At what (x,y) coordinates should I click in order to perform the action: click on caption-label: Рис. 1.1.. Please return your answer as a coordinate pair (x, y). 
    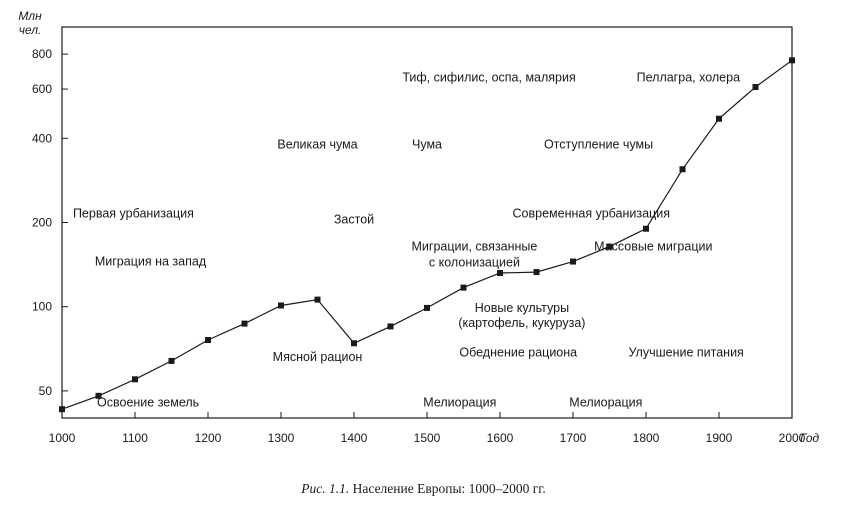
    Looking at the image, I should click on (325, 488).